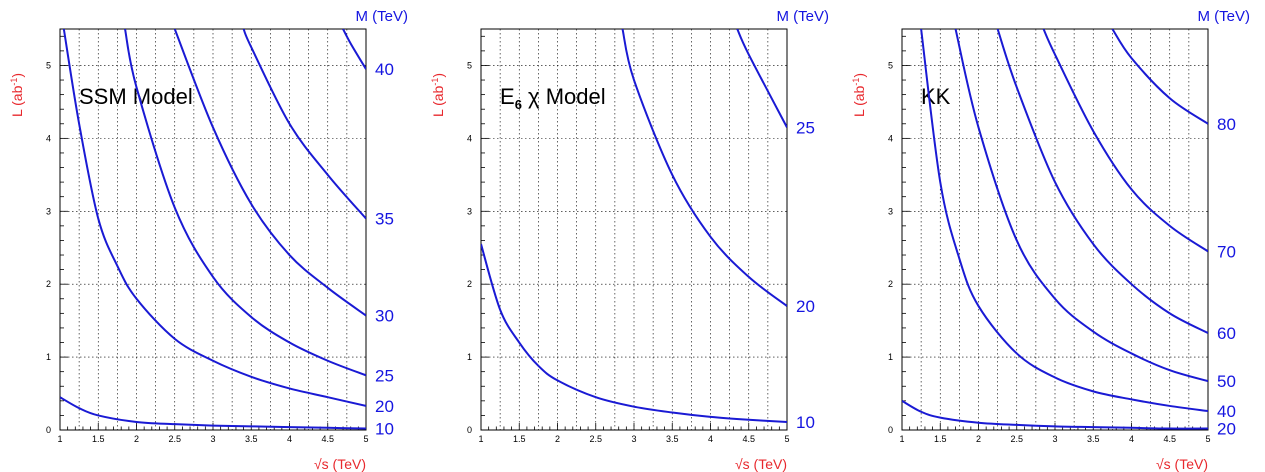  What do you see at coordinates (507, 96) in the screenshot?
I see `panel-title-main: E` at bounding box center [507, 96].